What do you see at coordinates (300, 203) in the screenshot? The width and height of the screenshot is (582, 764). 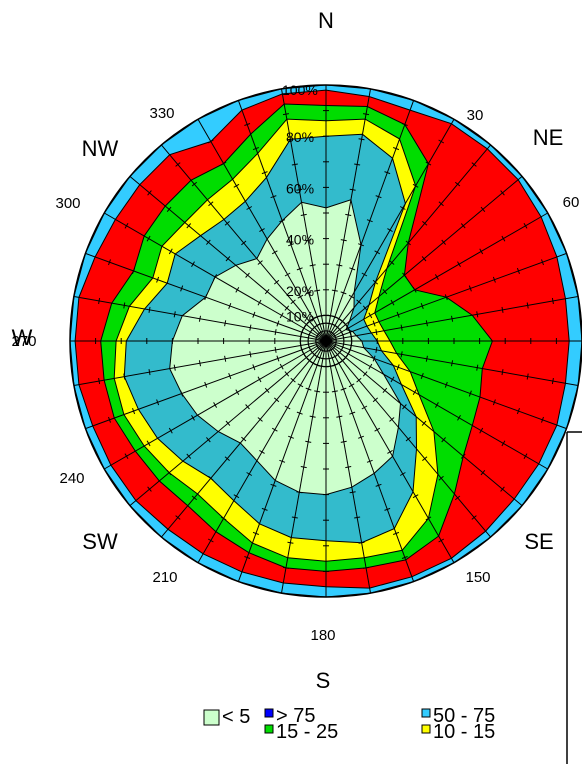 I see `ring-labels: 10% 20% 40% 60% 80% 100%` at bounding box center [300, 203].